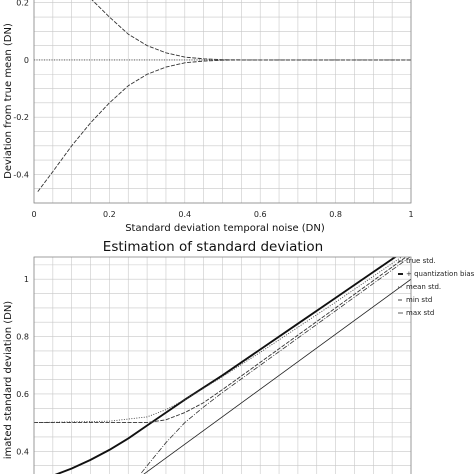  What do you see at coordinates (419, 300) in the screenshot?
I see `legend-entry: min std` at bounding box center [419, 300].